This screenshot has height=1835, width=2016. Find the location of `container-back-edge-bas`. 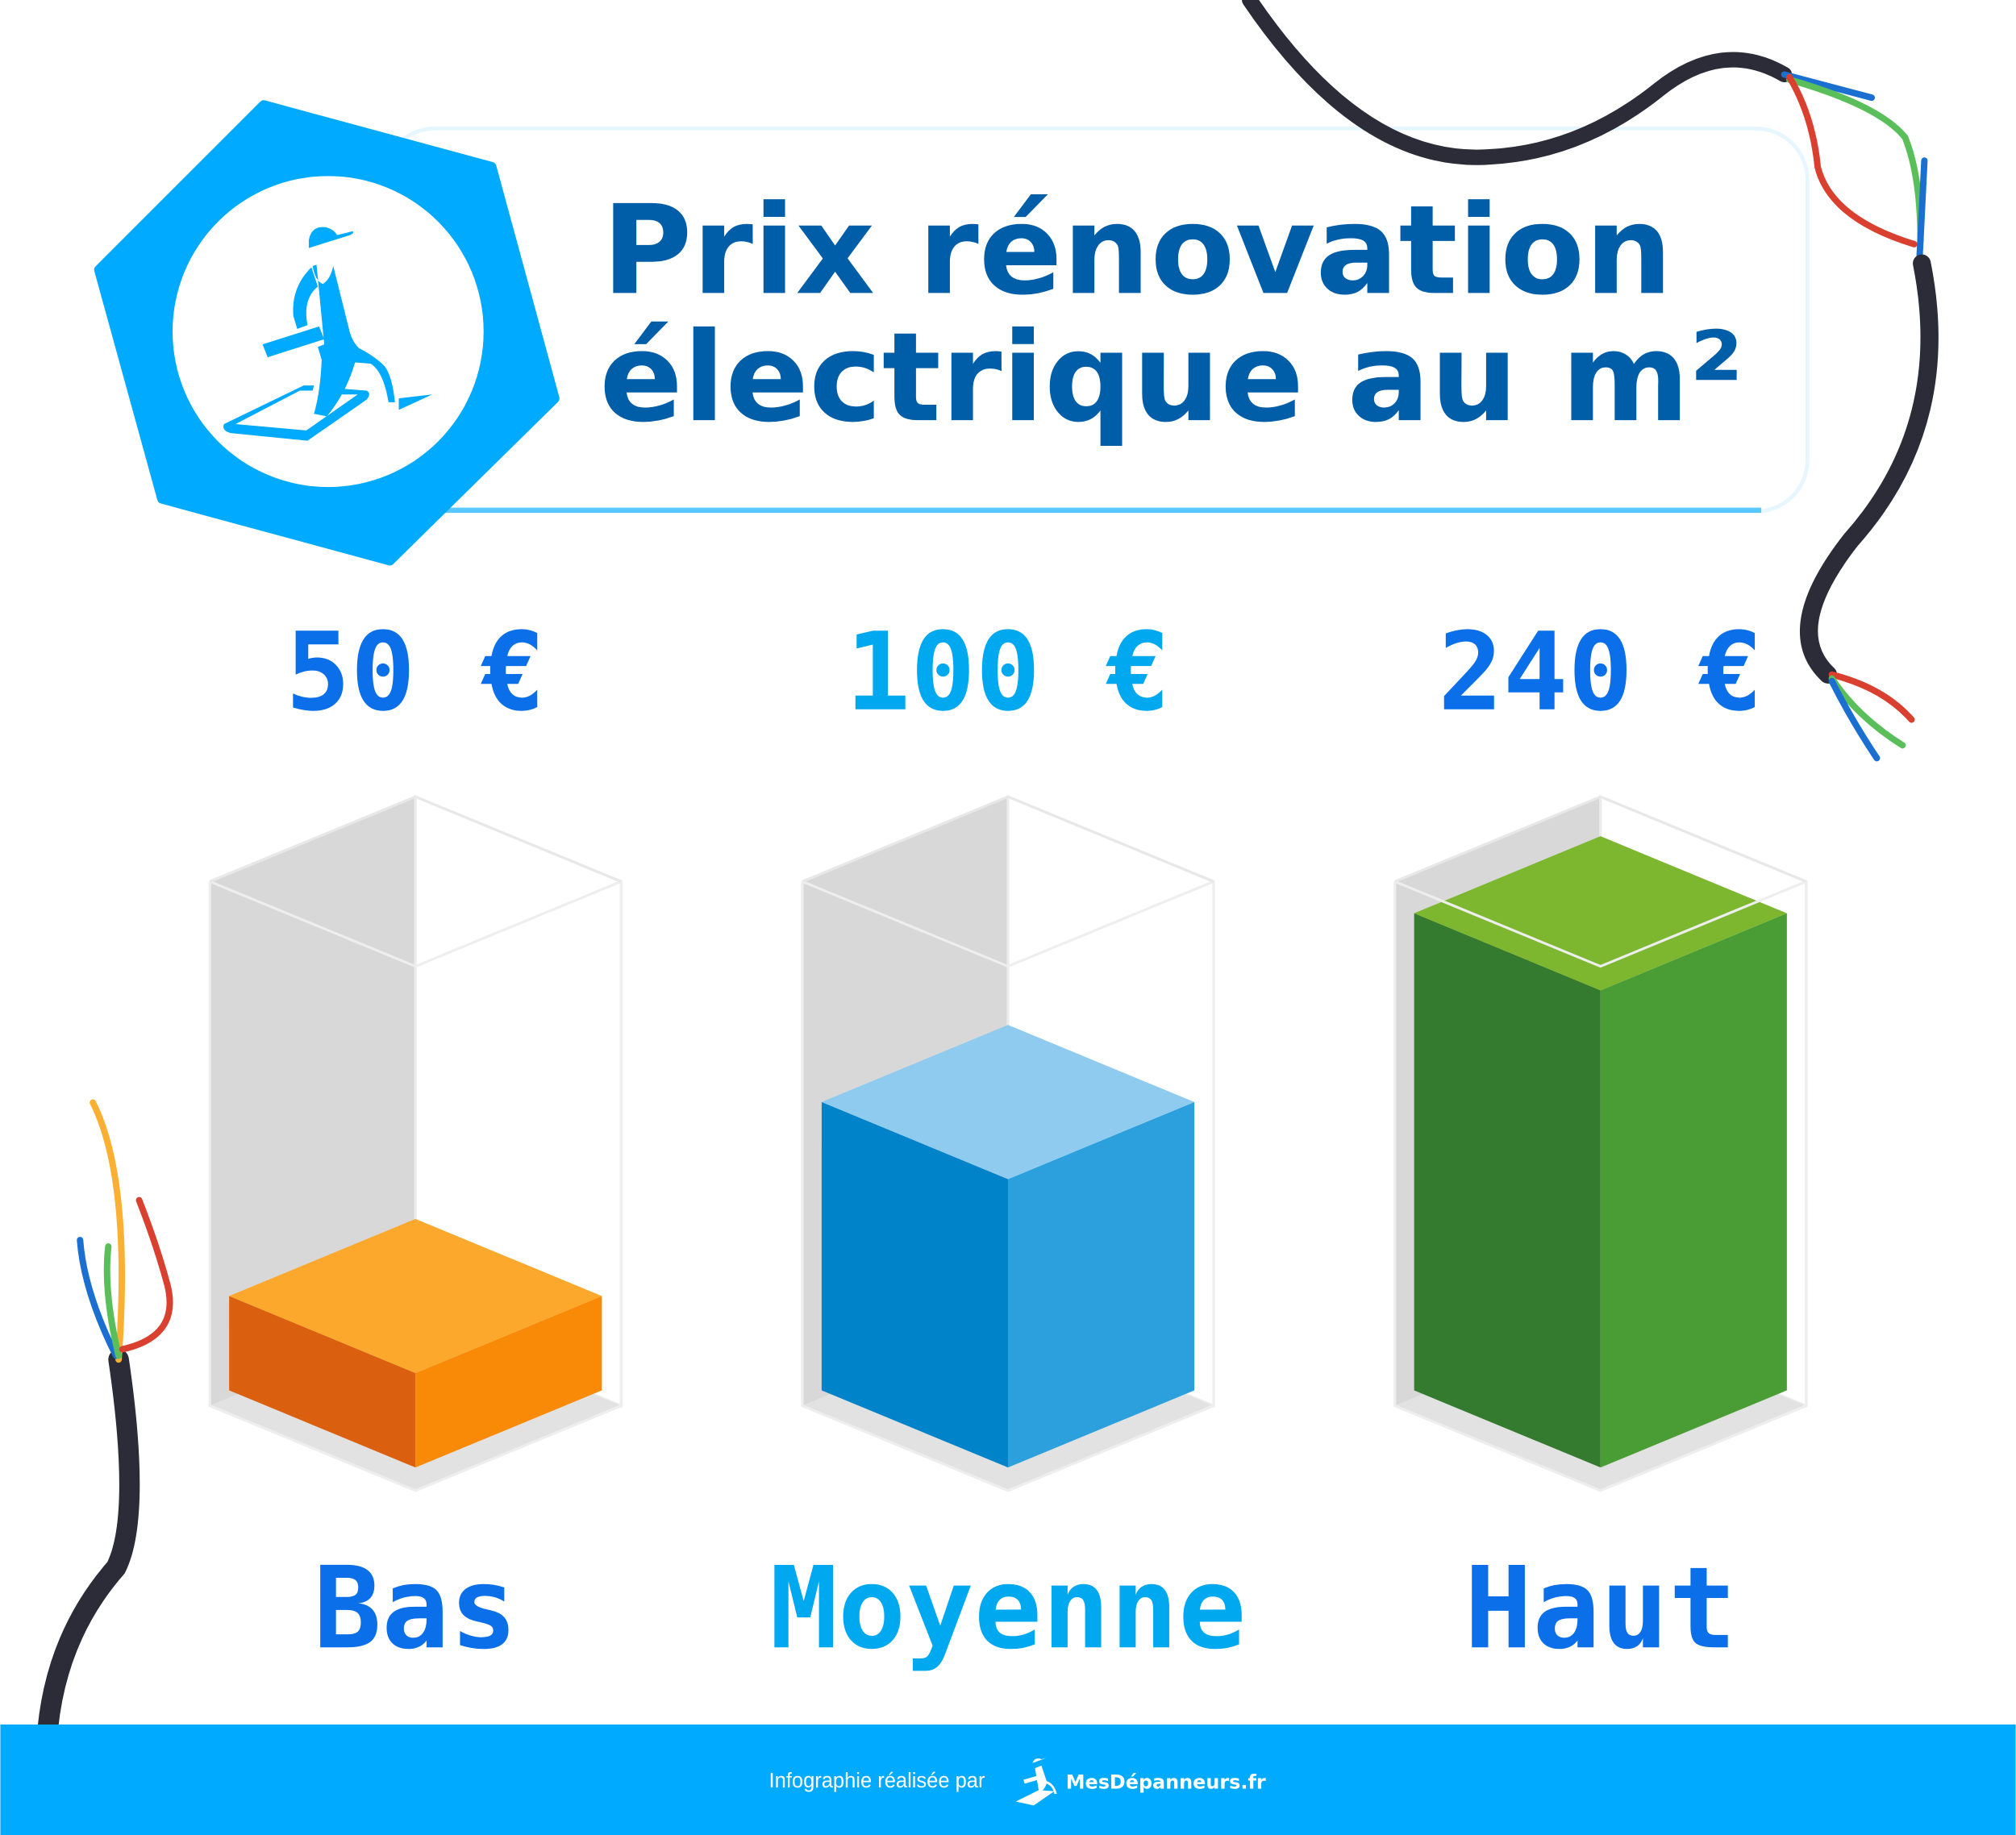

container-back-edge-bas is located at coordinates (416, 839).